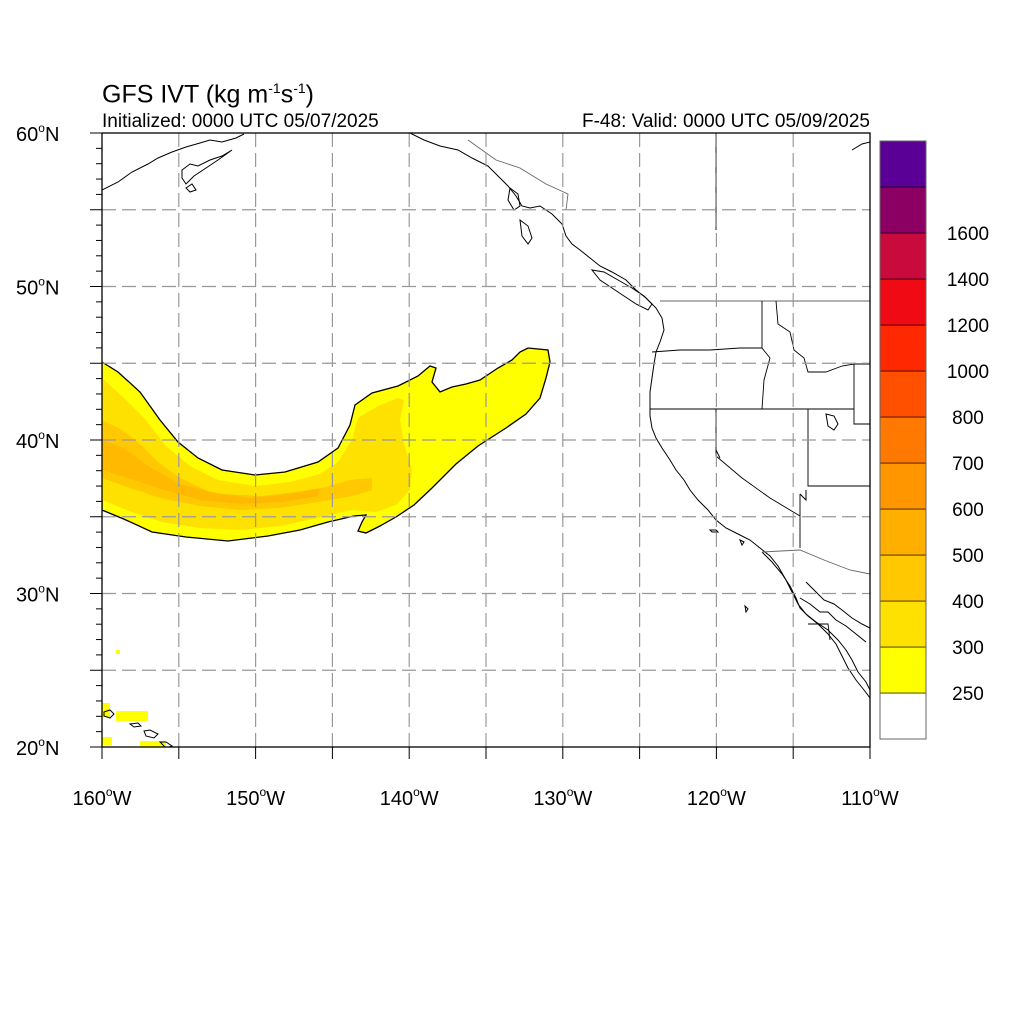  I want to click on colorbar-label: 1000, so click(968, 372).